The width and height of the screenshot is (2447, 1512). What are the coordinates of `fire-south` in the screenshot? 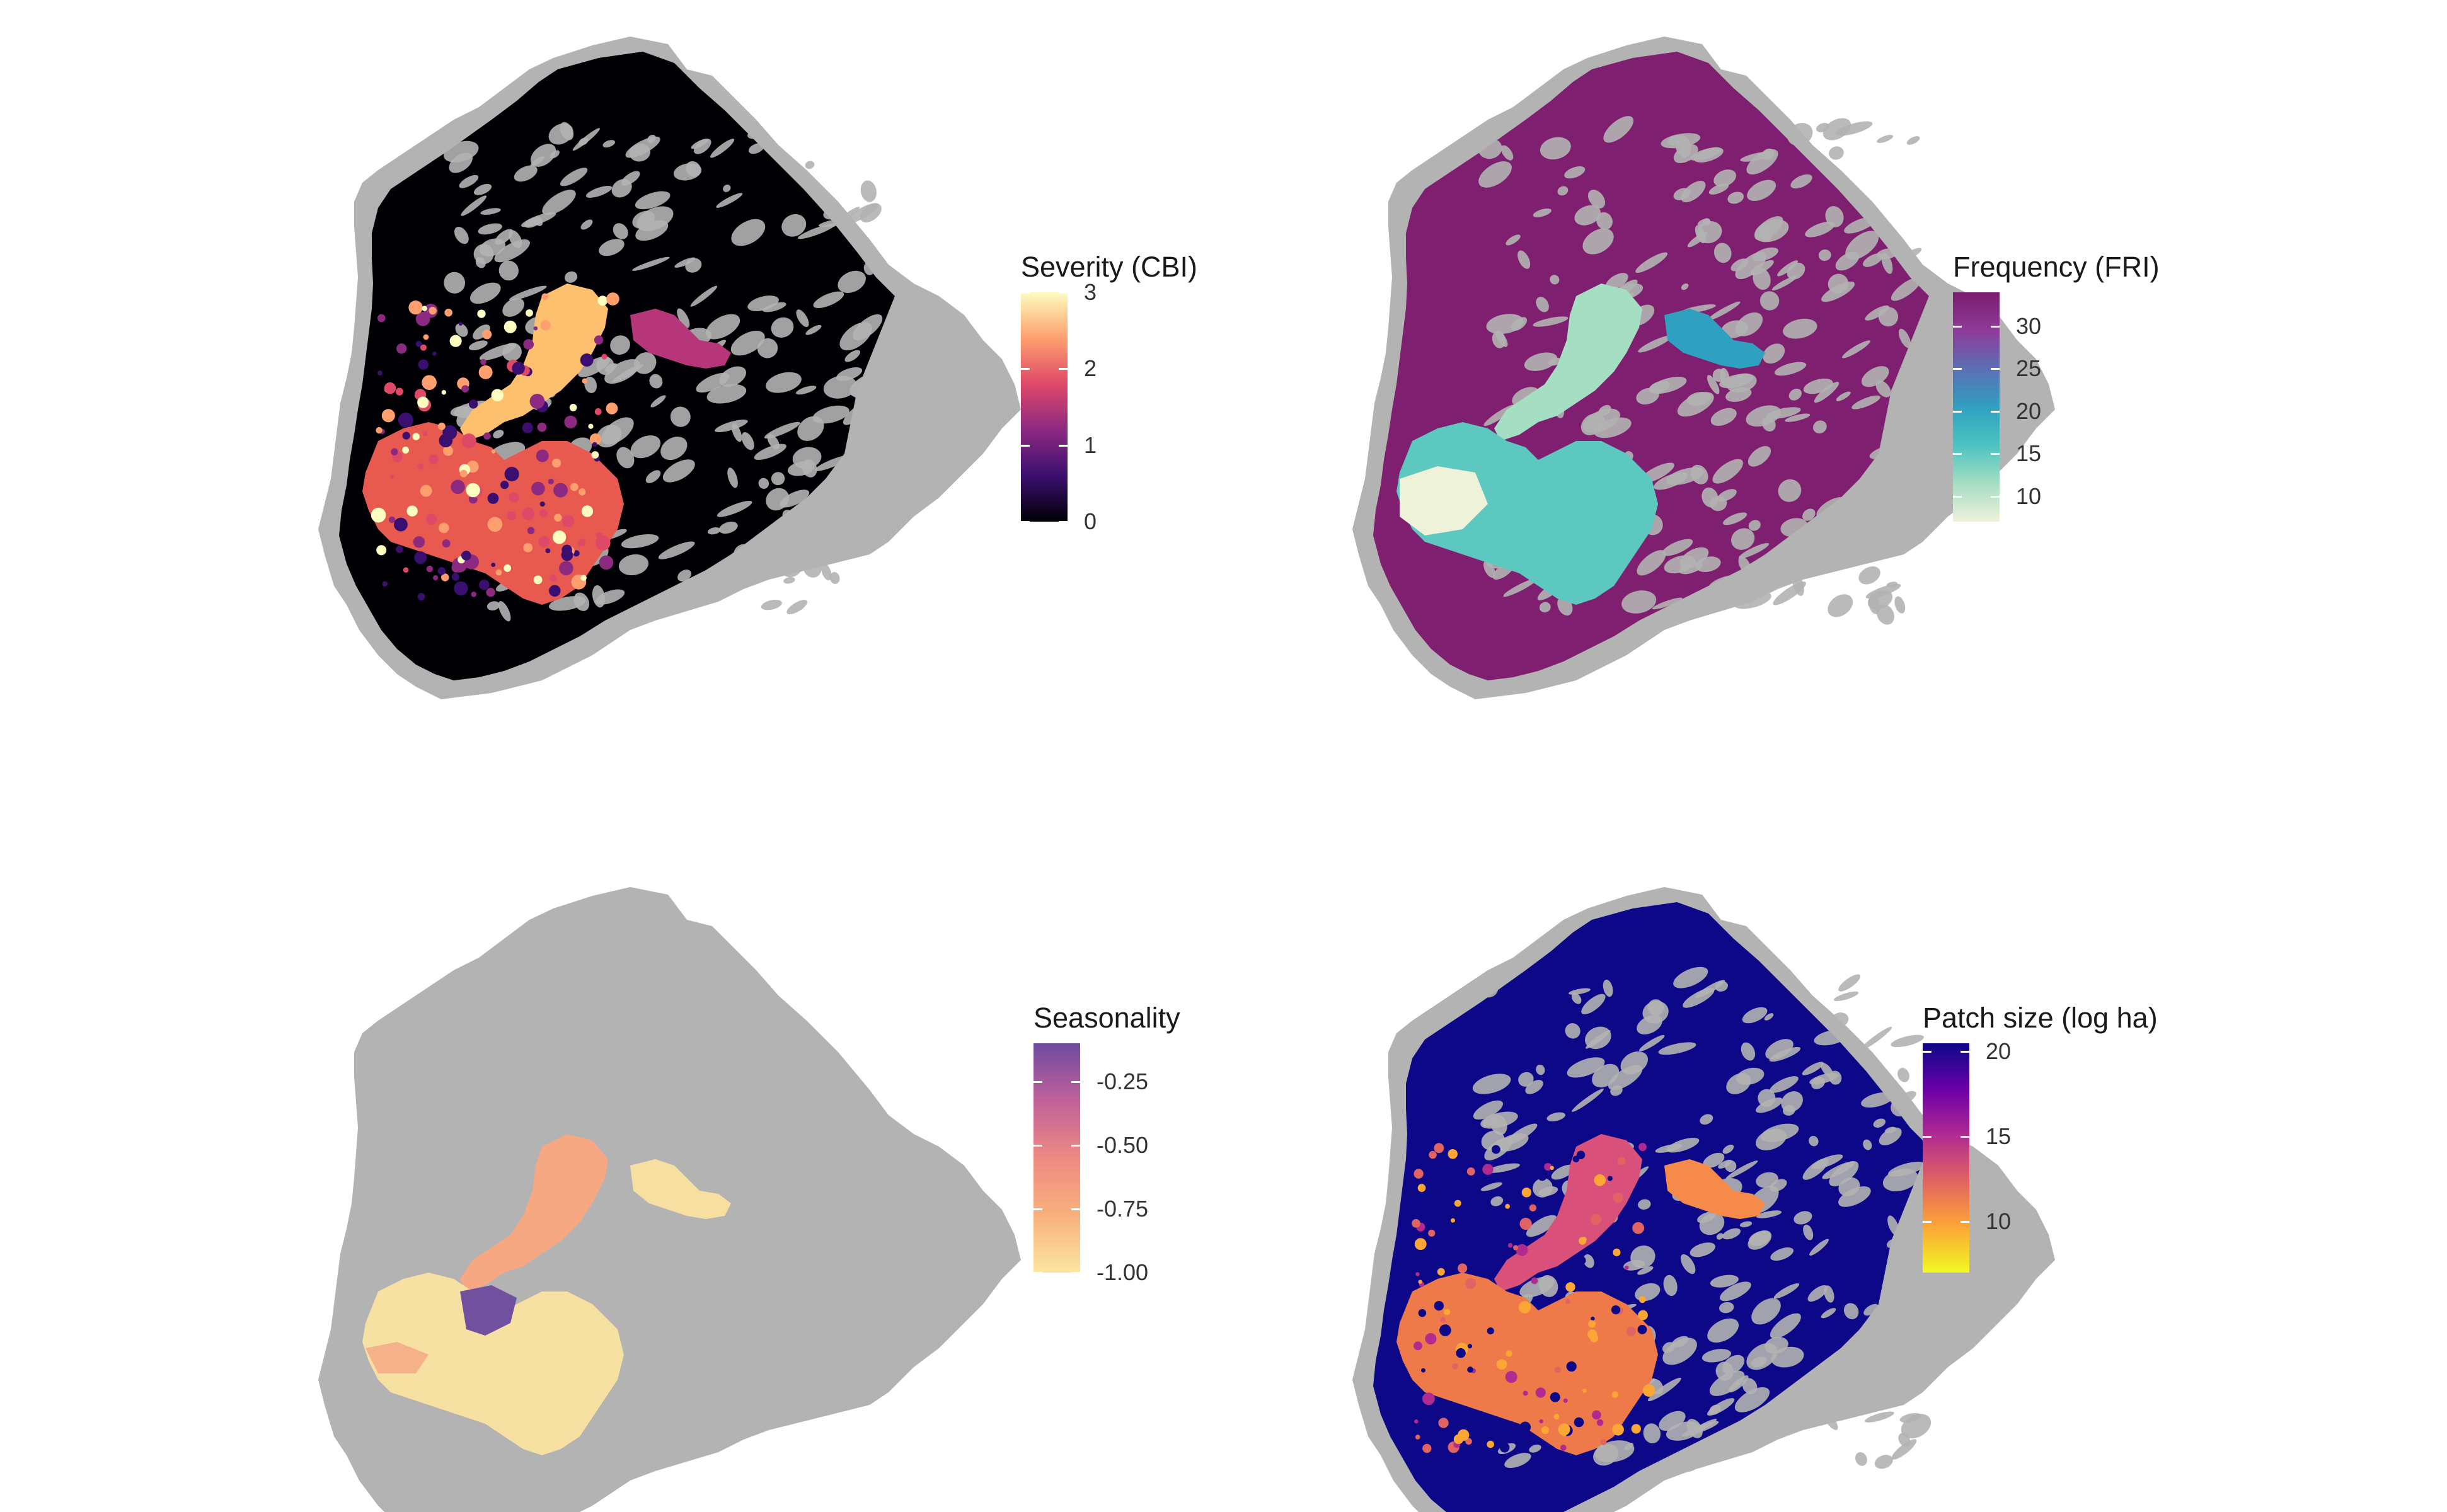 It's located at (1527, 513).